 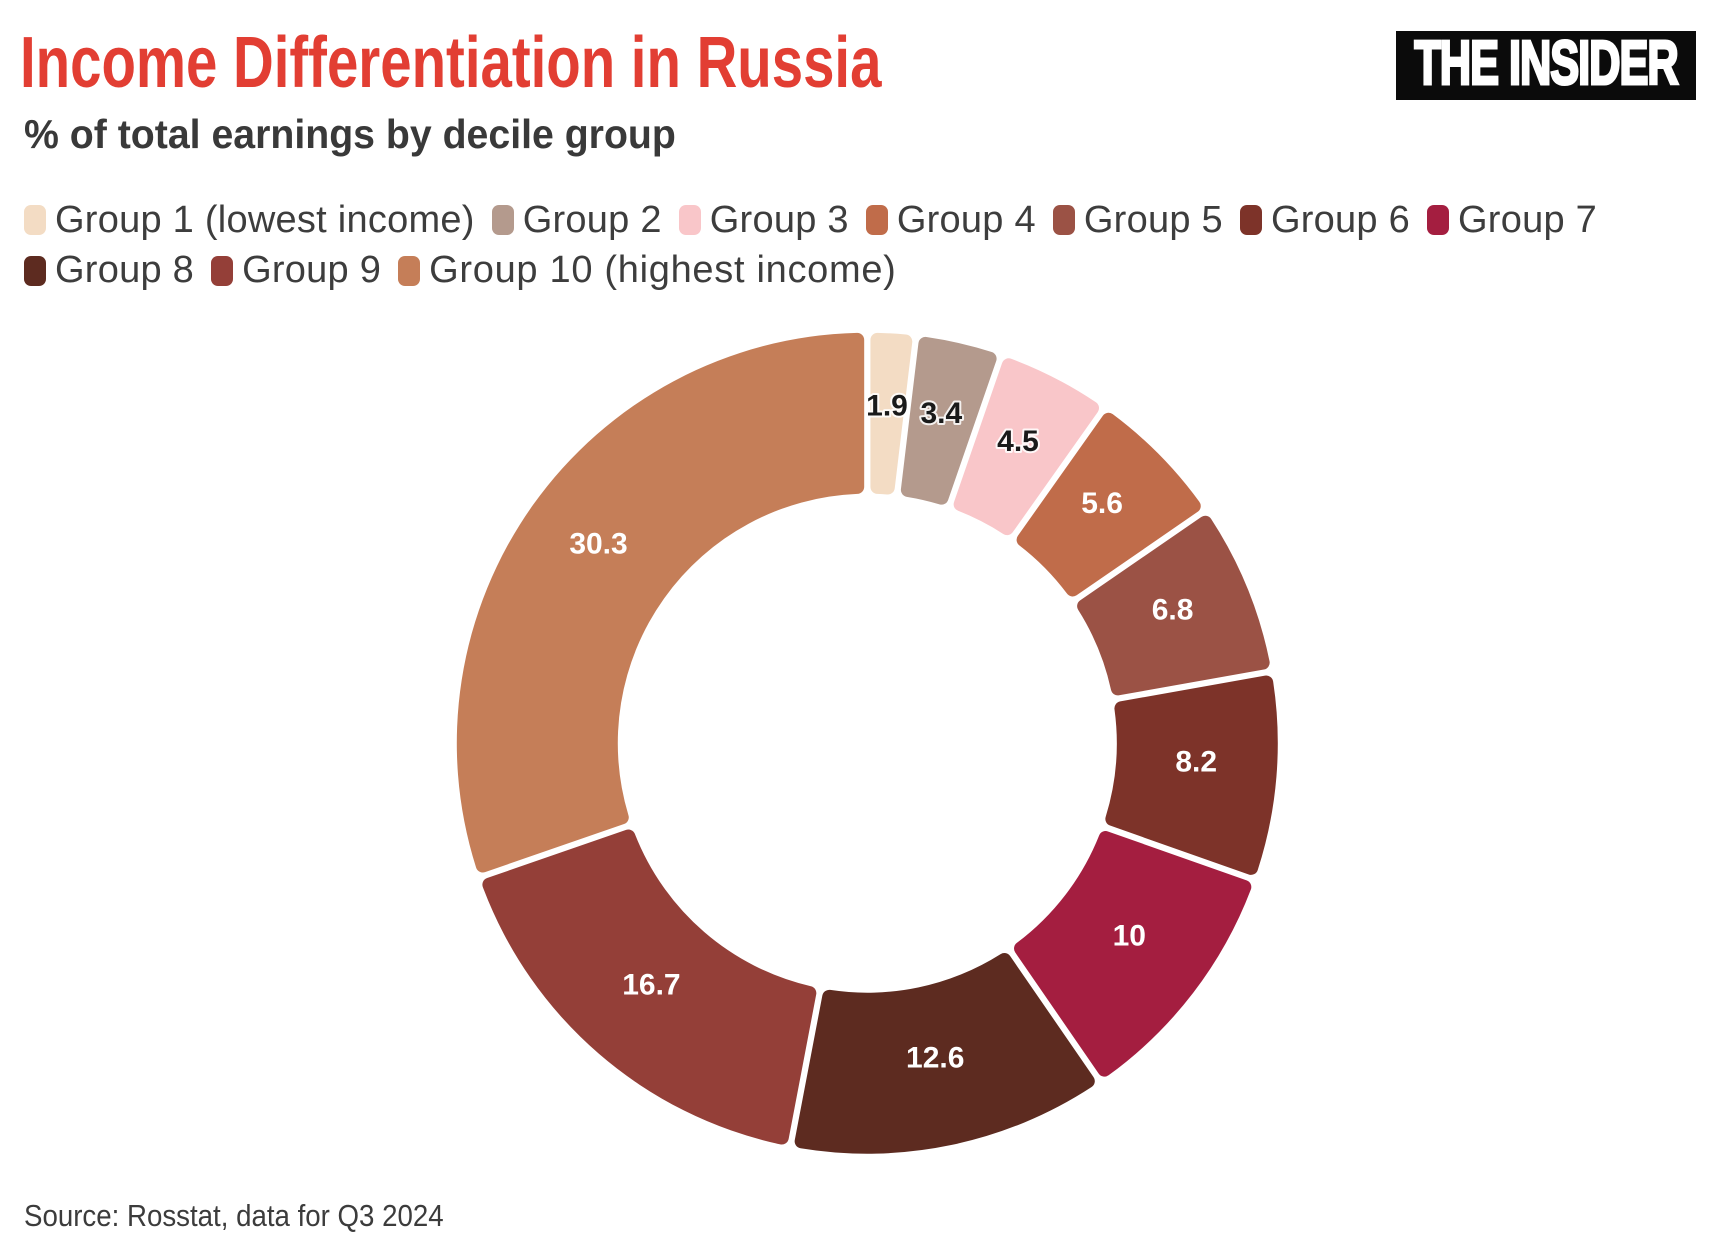 I want to click on svg-text: 8.2, so click(x=1196, y=762).